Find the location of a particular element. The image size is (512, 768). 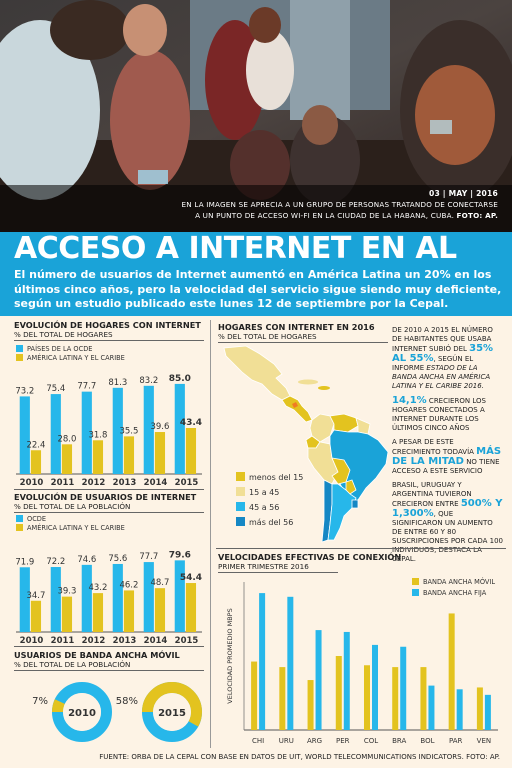

map-region-highlight is located at coordinates (295, 405).